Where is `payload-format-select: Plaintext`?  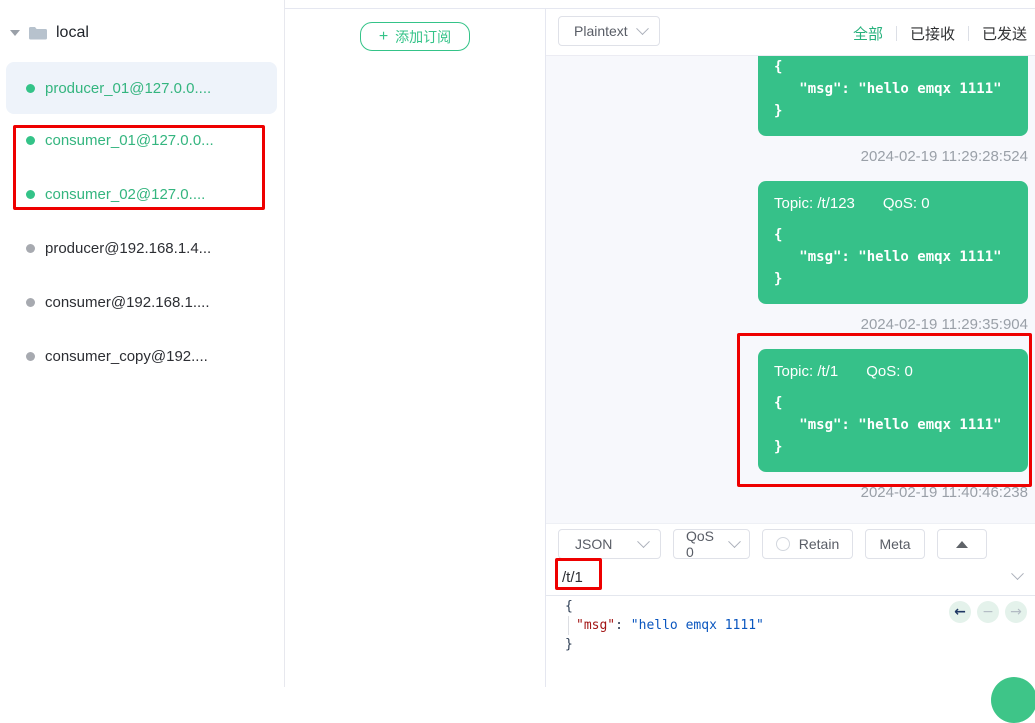
payload-format-select: Plaintext is located at coordinates (609, 31).